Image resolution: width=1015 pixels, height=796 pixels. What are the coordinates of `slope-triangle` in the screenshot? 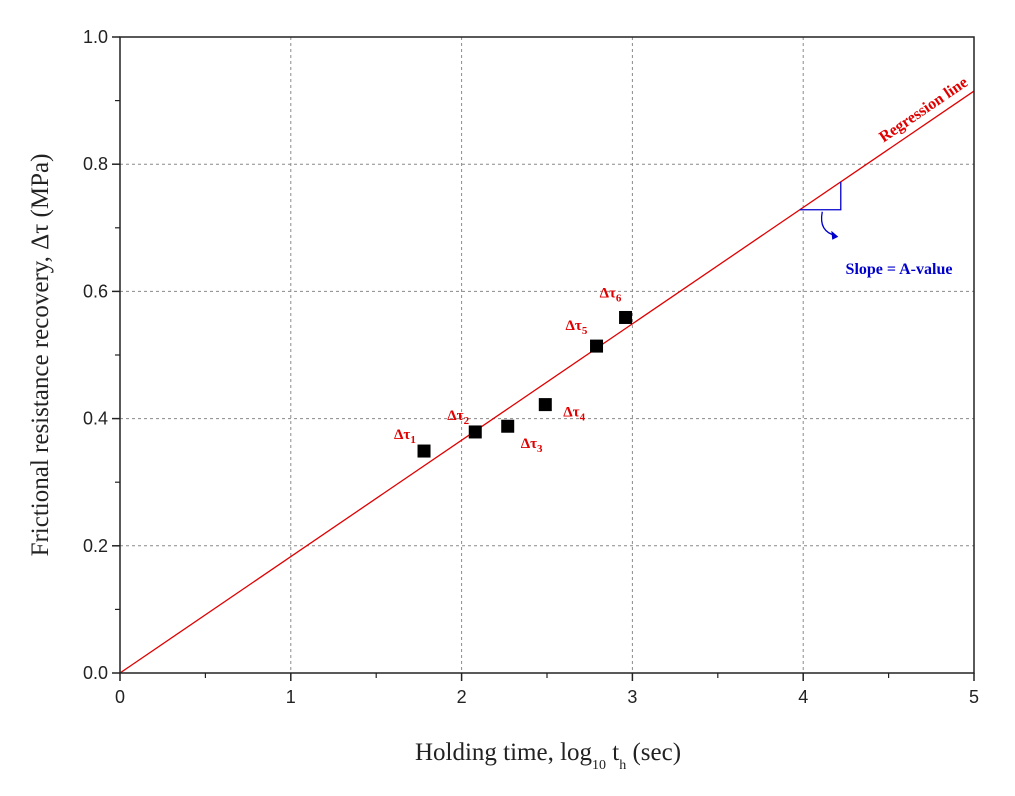 It's located at (820, 196).